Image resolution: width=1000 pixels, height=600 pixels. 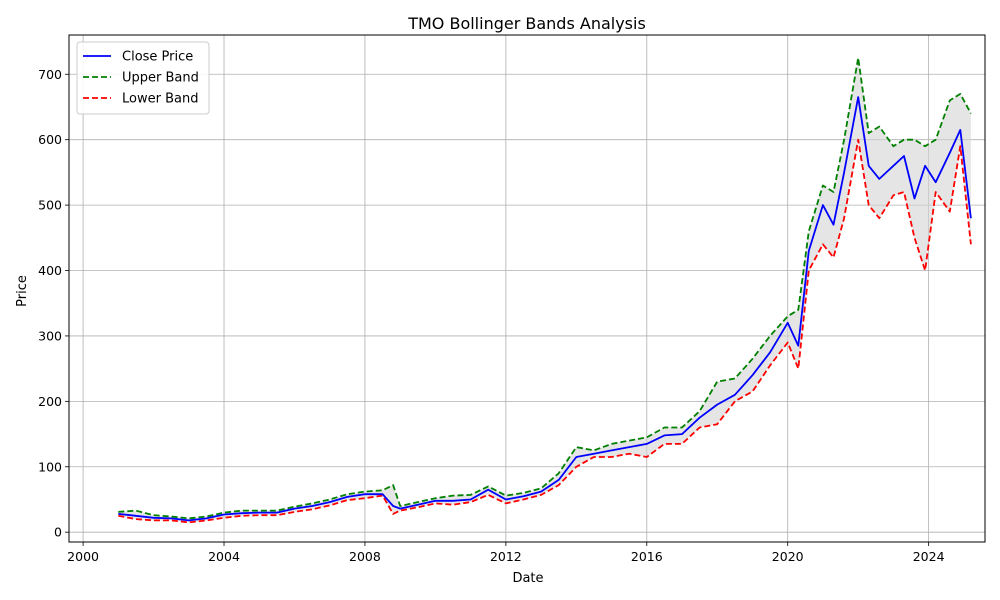 What do you see at coordinates (224, 556) in the screenshot?
I see `x-tick-label: 2004` at bounding box center [224, 556].